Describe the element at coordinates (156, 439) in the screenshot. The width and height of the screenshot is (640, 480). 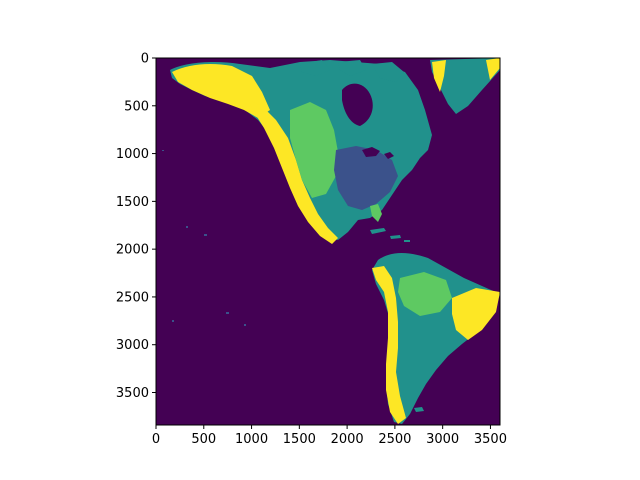
I see `x-tick-label: 0` at that location.